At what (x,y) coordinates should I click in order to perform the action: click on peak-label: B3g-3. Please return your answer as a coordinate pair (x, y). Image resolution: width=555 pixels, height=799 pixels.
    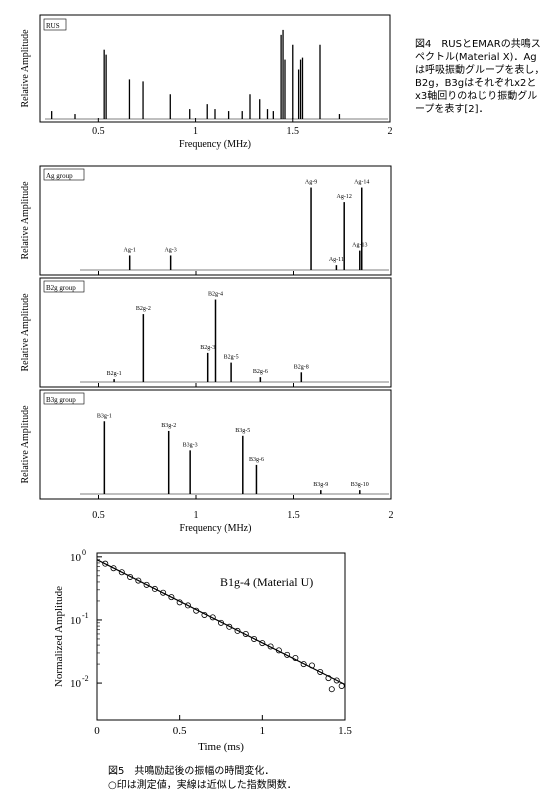
    Looking at the image, I should click on (190, 445).